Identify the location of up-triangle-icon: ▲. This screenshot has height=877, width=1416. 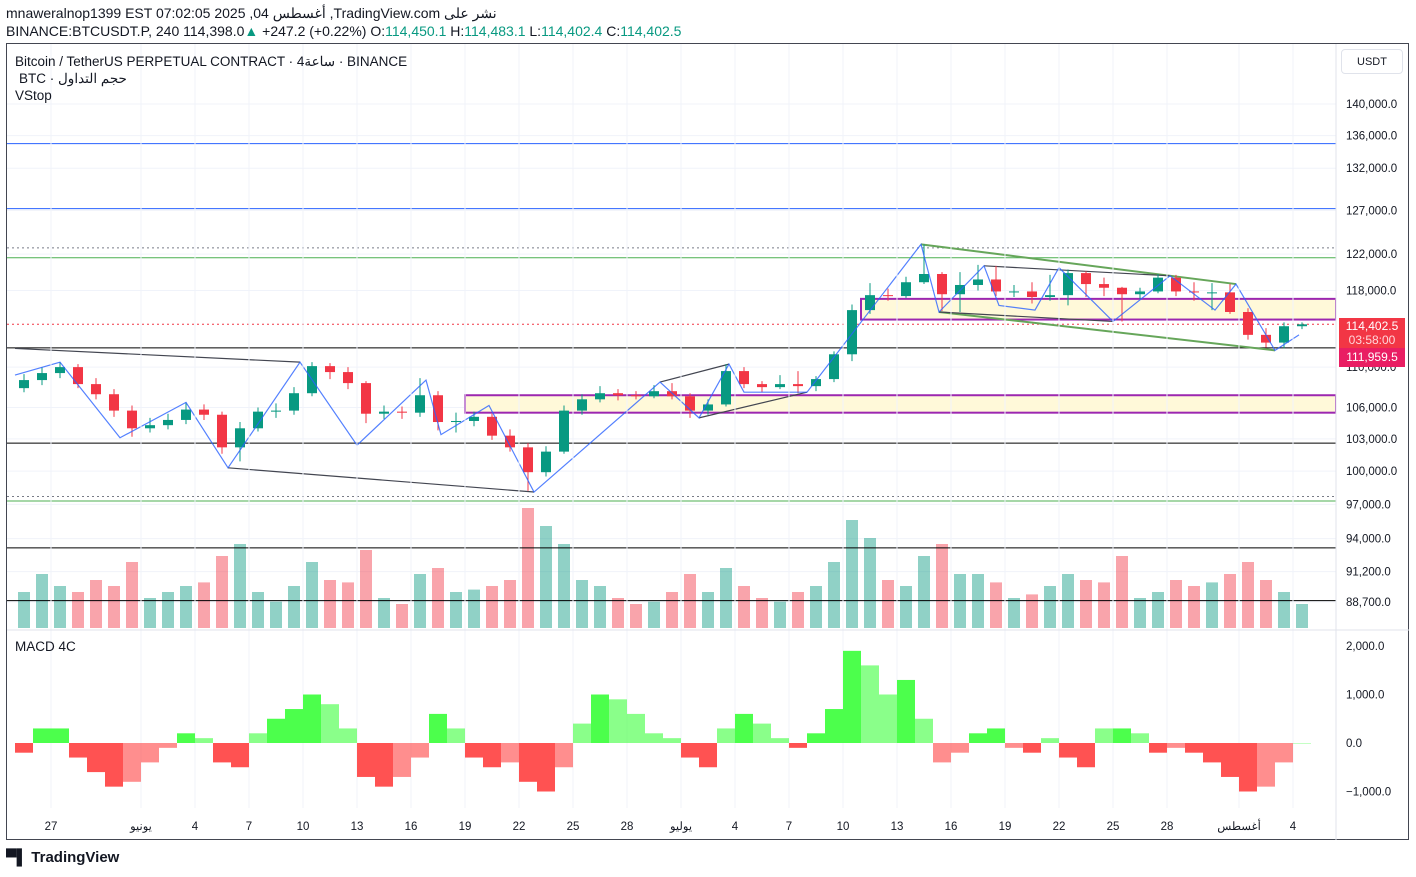
(251, 31).